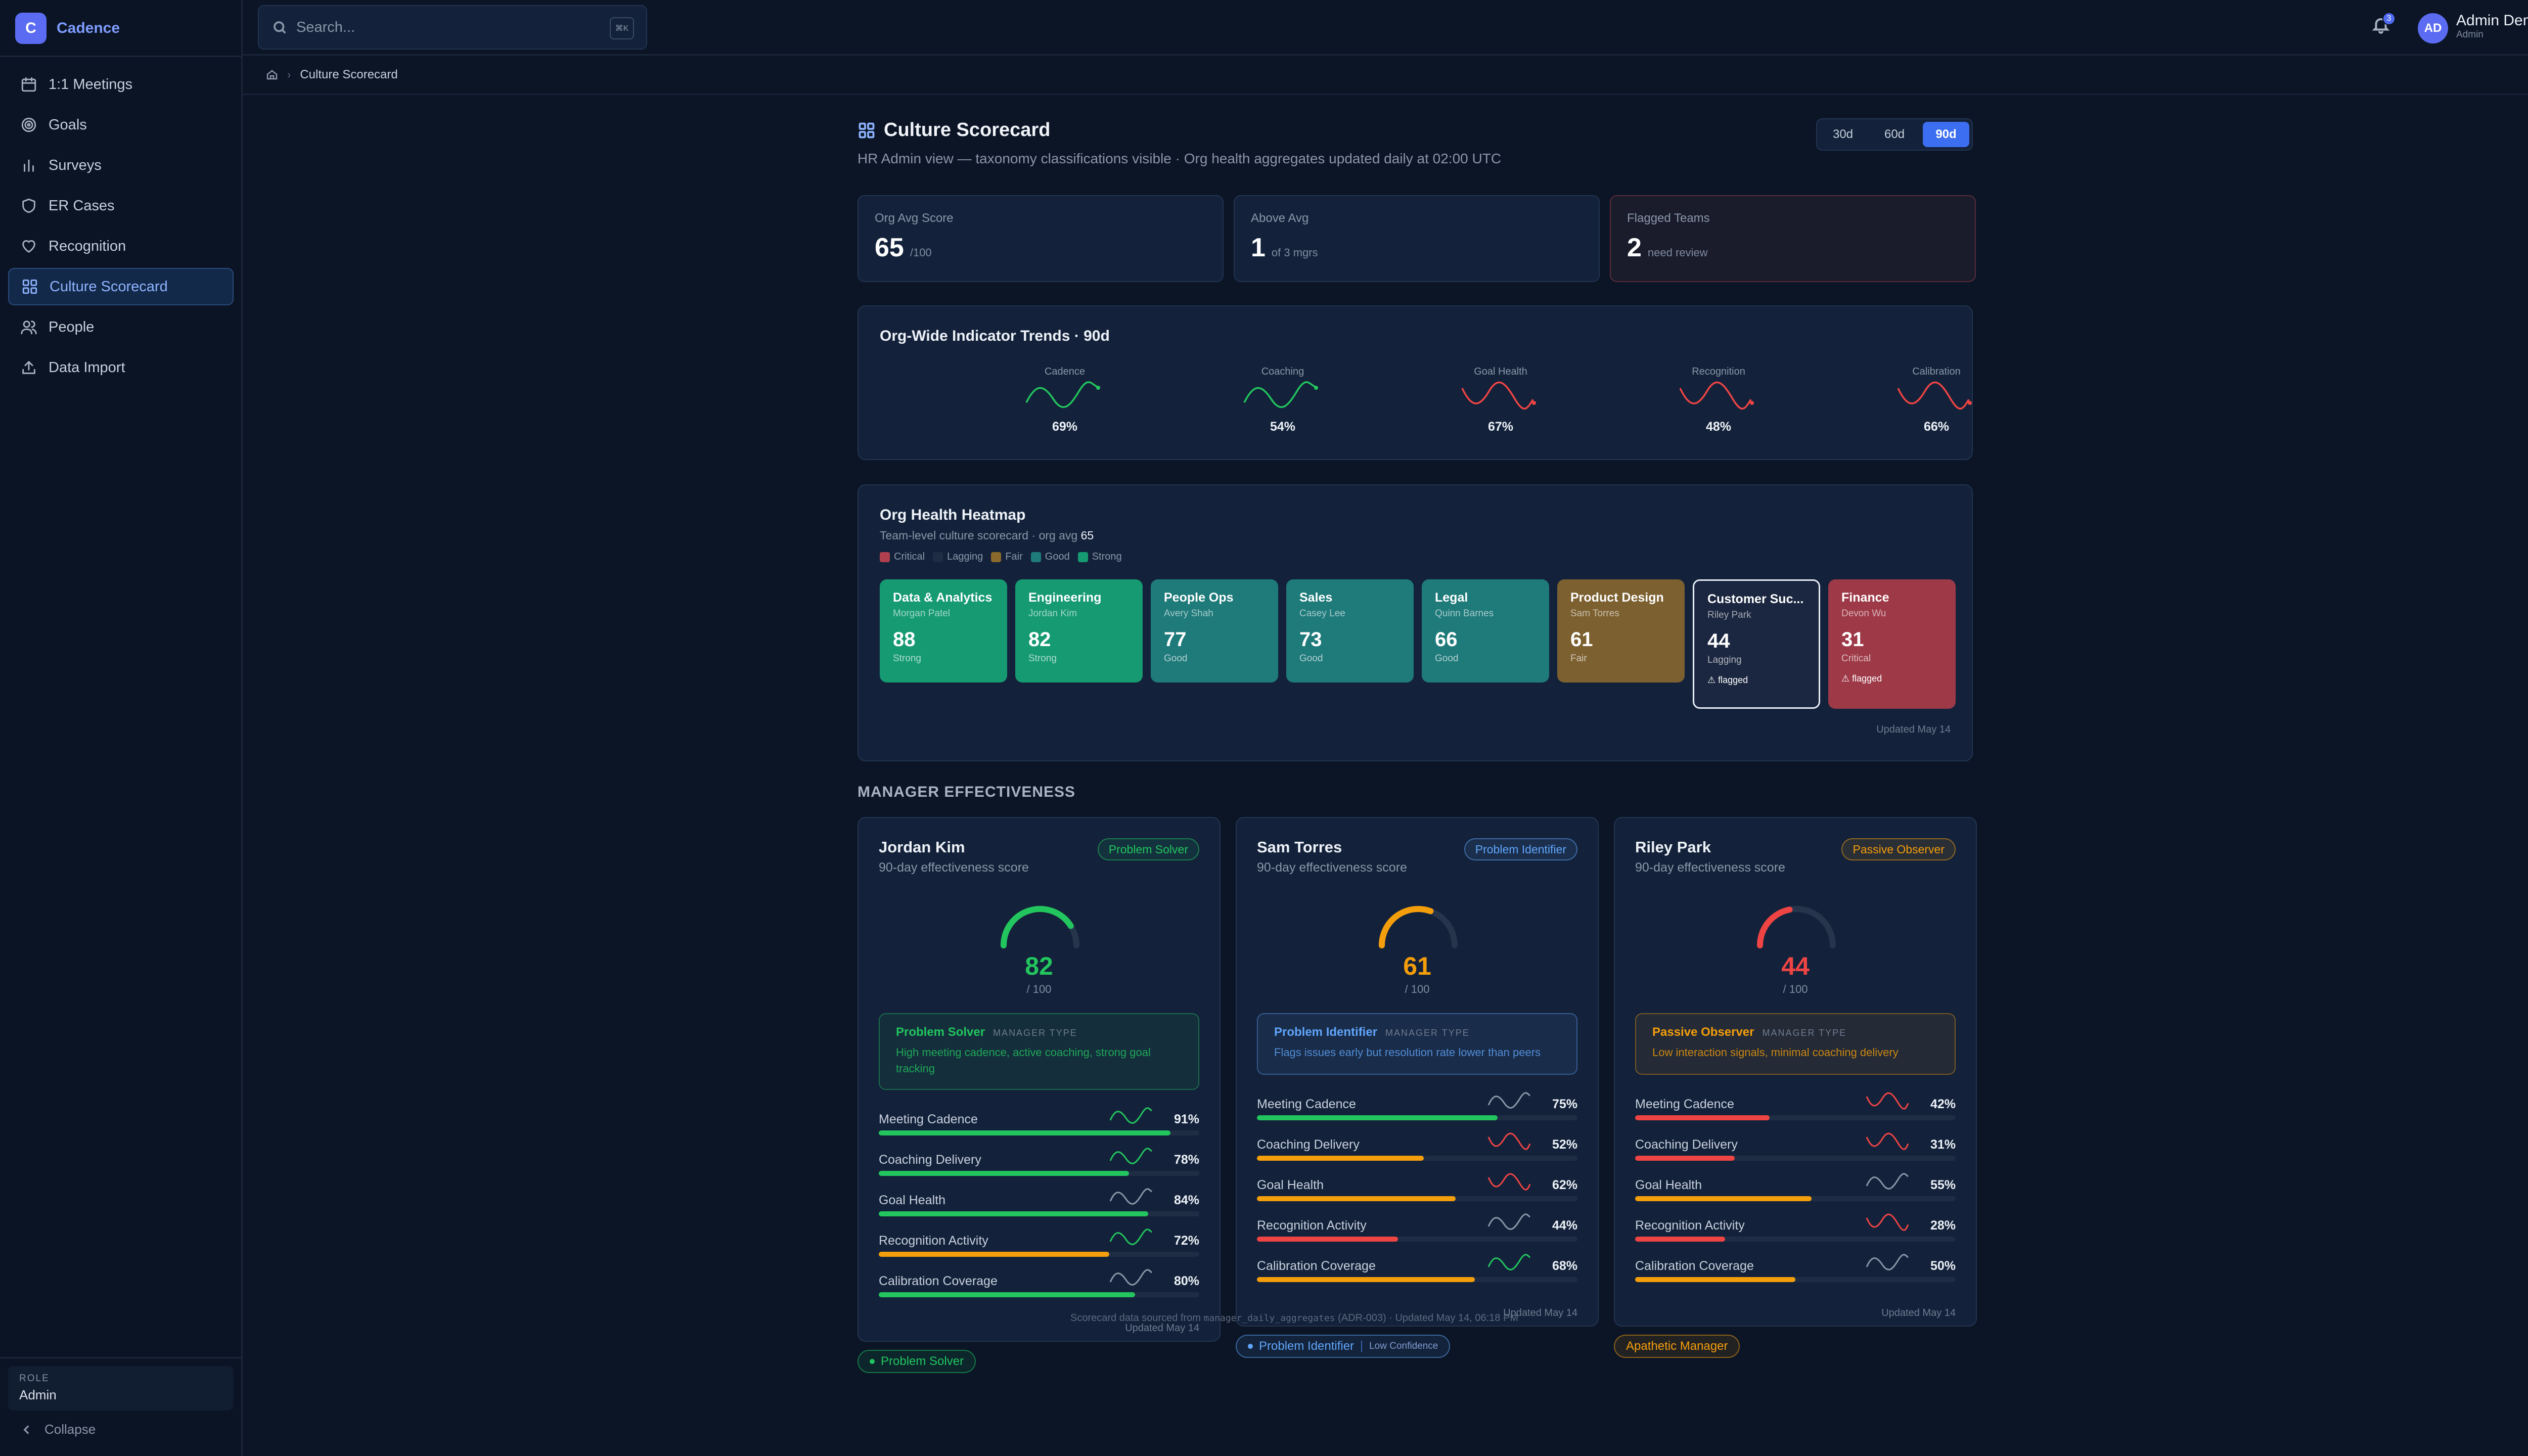  What do you see at coordinates (1052, 613) in the screenshot?
I see `team-manager: Jordan Kim` at bounding box center [1052, 613].